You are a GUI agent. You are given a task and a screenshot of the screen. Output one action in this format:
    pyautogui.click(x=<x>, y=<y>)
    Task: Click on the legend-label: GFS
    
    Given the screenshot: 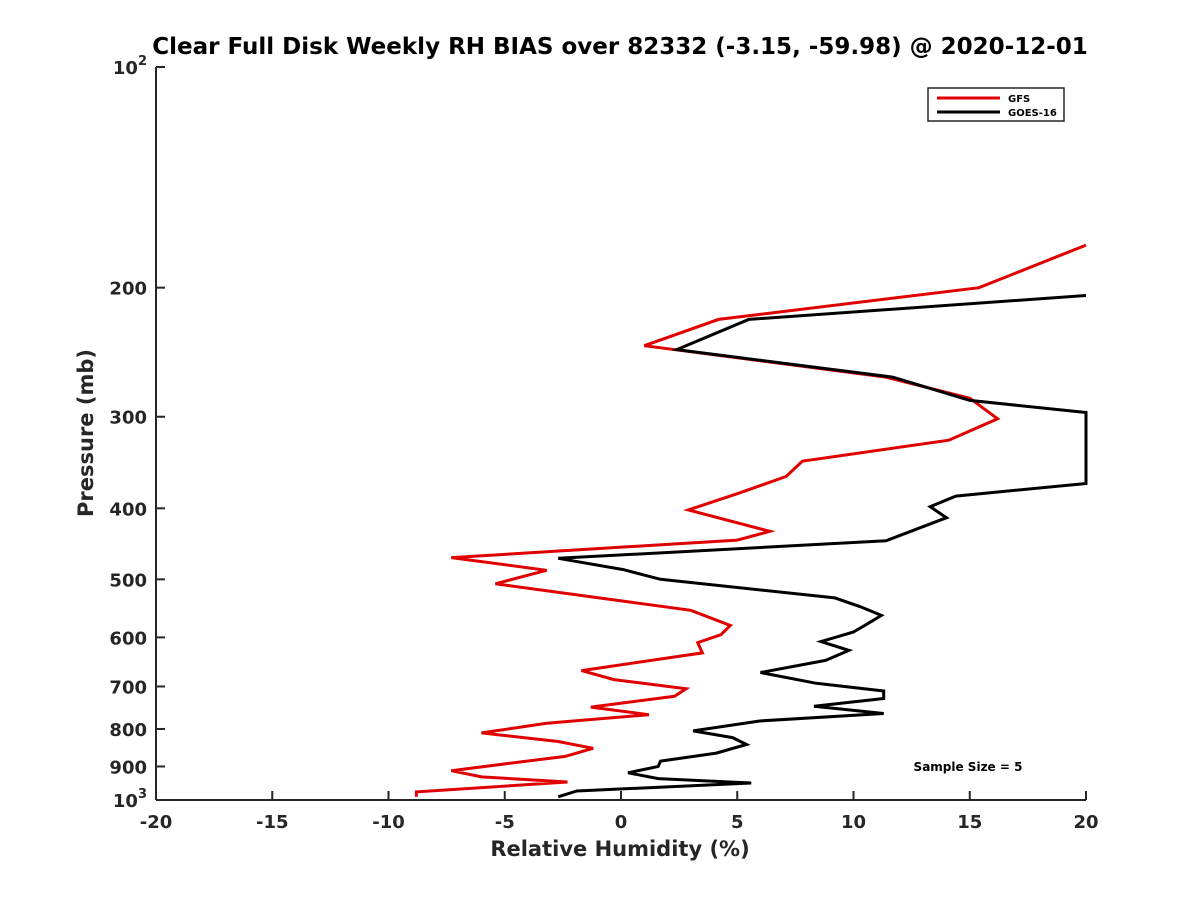 What is the action you would take?
    pyautogui.click(x=1019, y=99)
    